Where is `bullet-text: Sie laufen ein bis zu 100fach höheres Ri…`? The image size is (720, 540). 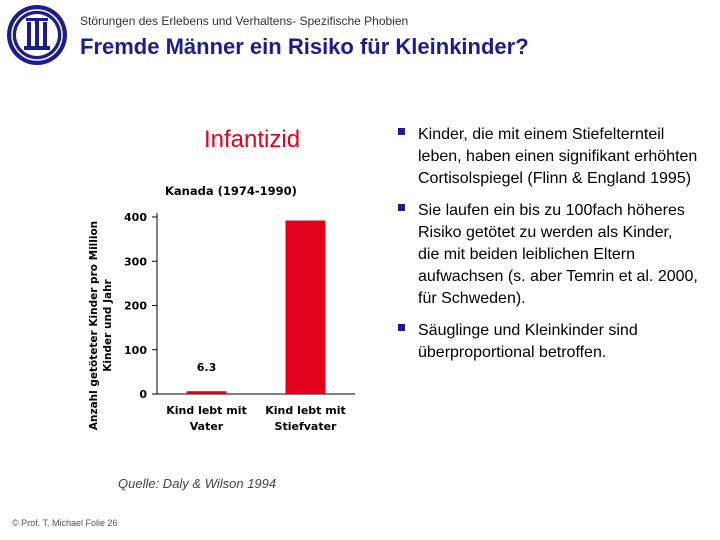
bullet-text: Sie laufen ein bis zu 100fach höheres Ri… is located at coordinates (558, 254).